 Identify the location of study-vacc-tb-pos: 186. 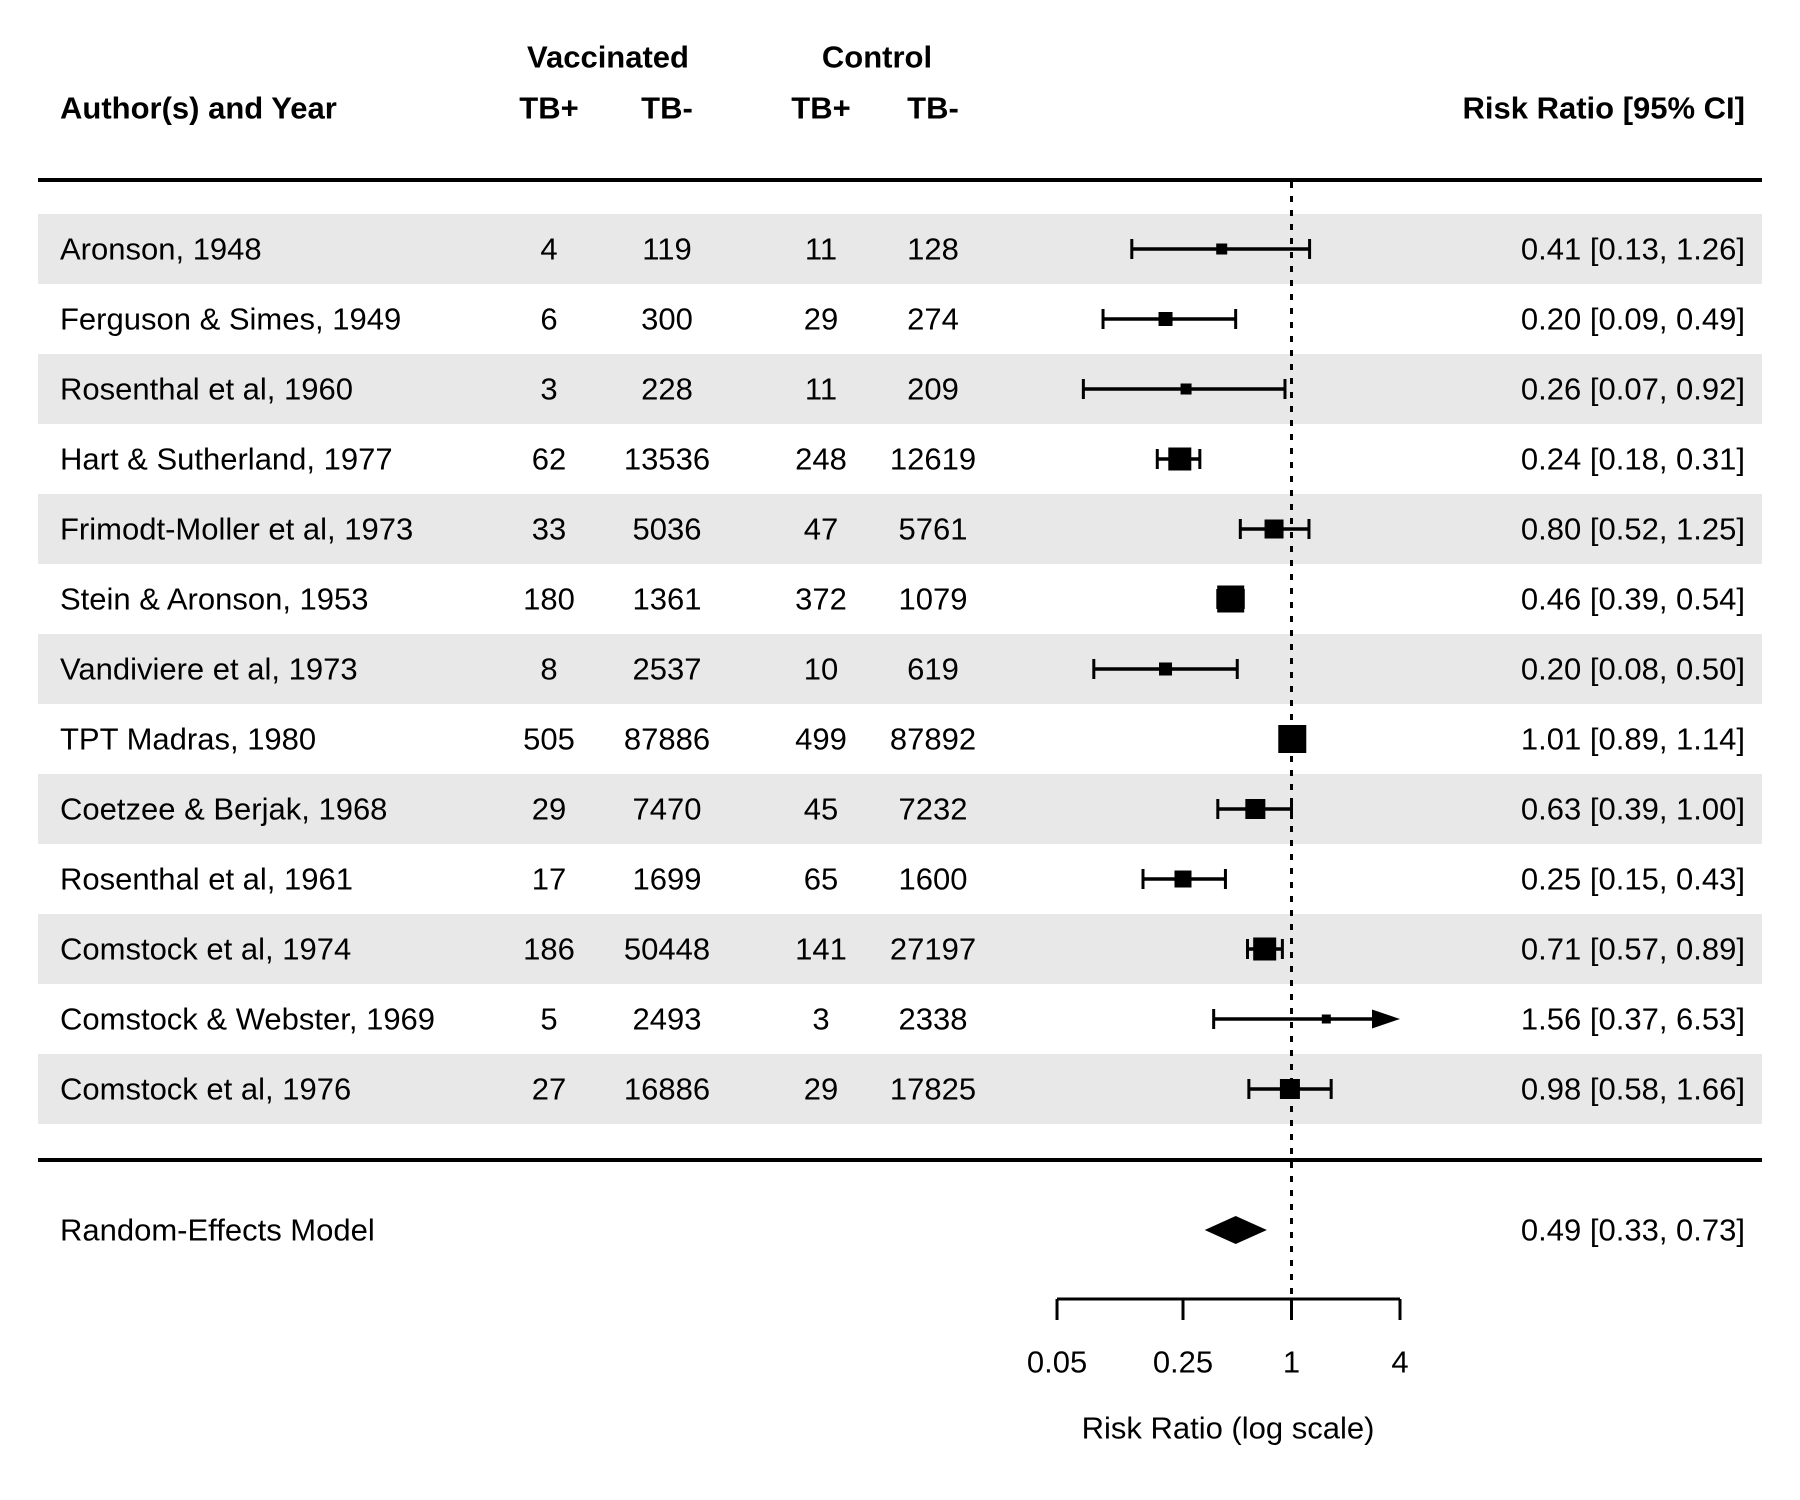
(549, 949).